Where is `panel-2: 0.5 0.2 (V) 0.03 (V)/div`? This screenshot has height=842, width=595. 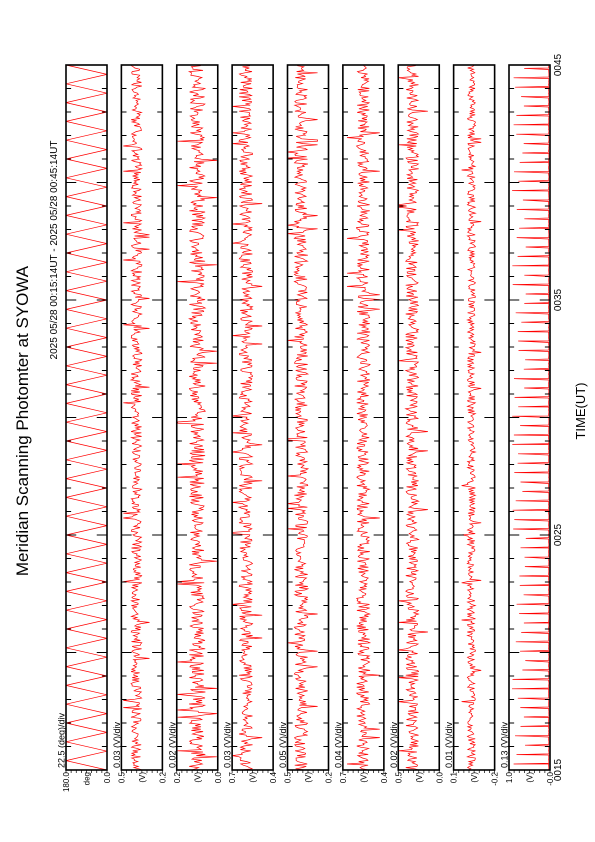
panel-2: 0.5 0.2 (V) 0.03 (V)/div is located at coordinates (139, 423).